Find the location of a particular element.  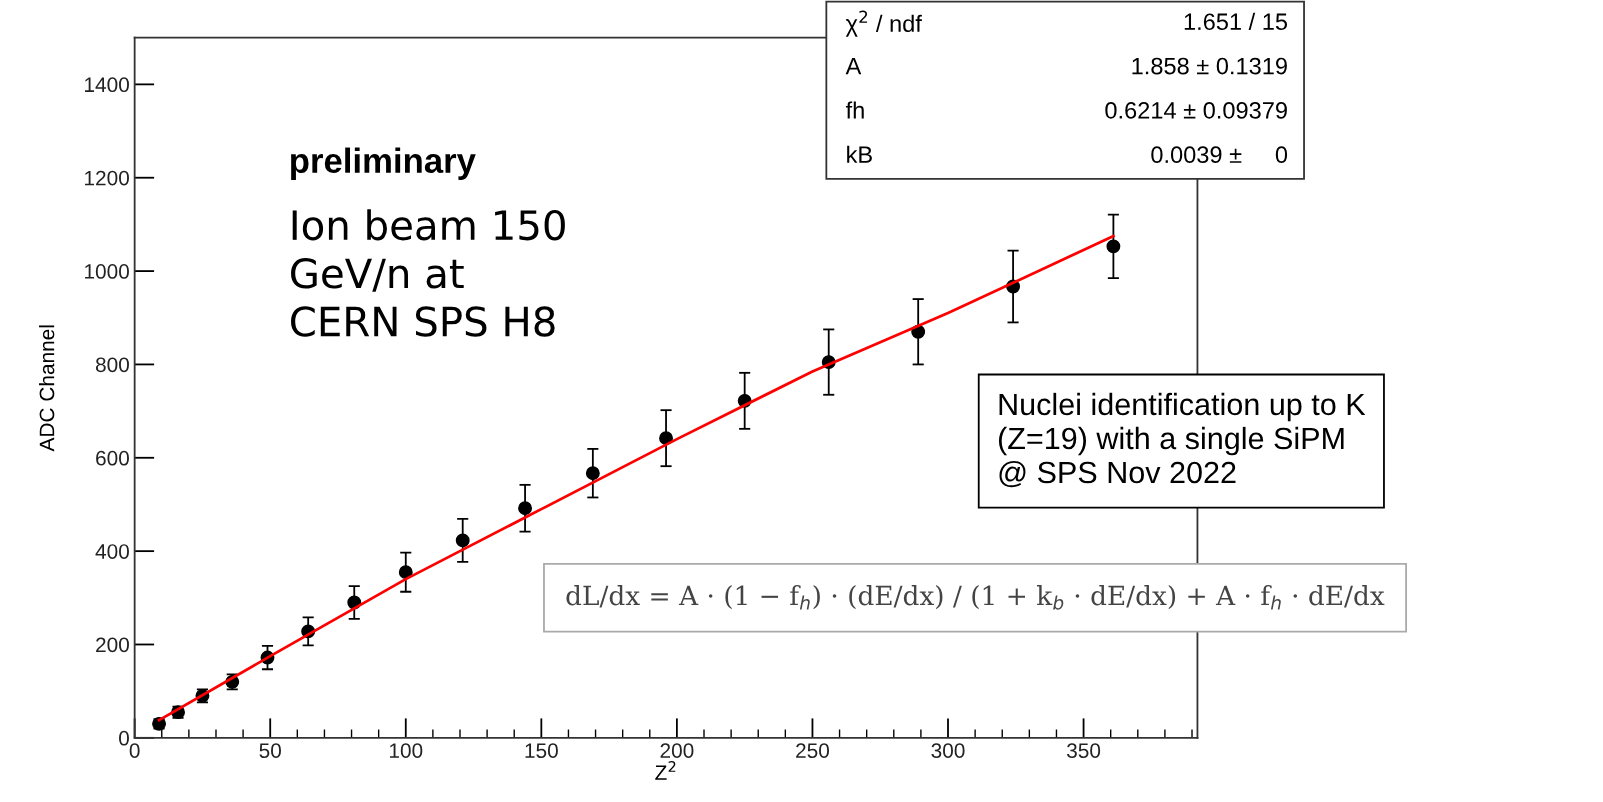

y-tick-label: 200 is located at coordinates (112, 645).